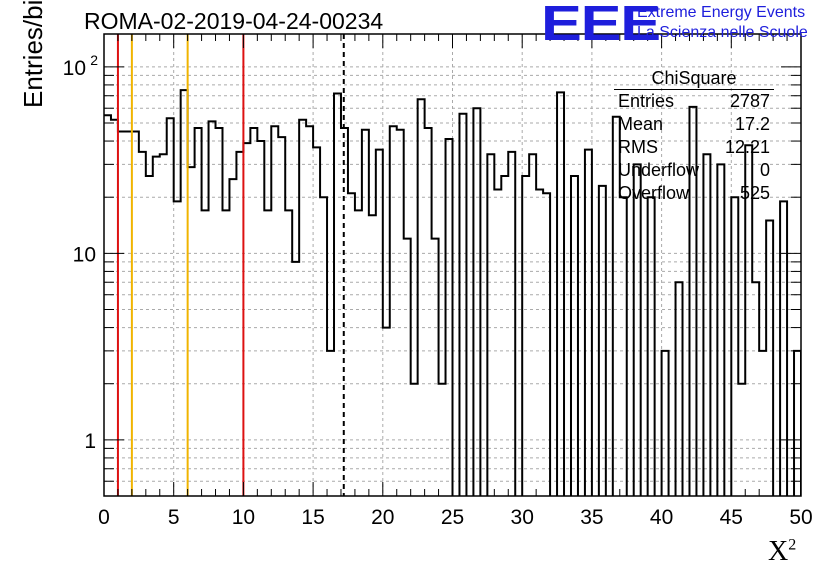  I want to click on stats-row-entries: Entries 2787, so click(694, 101).